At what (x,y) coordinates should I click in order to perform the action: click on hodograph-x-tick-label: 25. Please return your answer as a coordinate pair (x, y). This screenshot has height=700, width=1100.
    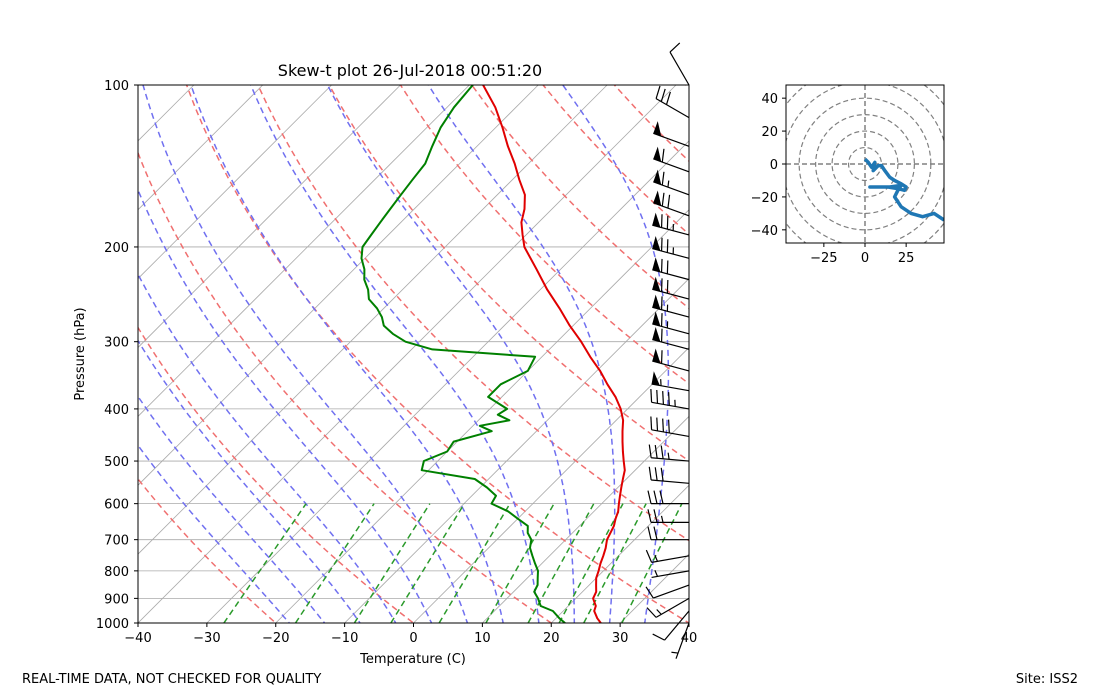
    Looking at the image, I should click on (906, 258).